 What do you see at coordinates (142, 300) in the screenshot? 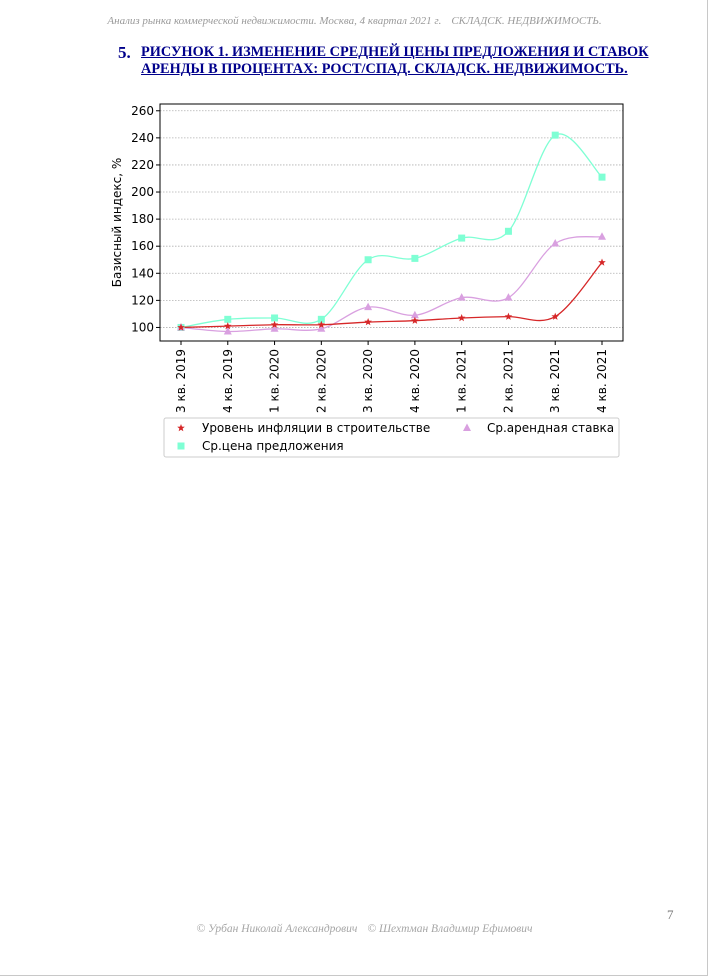
I see `y-tick-label: 120` at bounding box center [142, 300].